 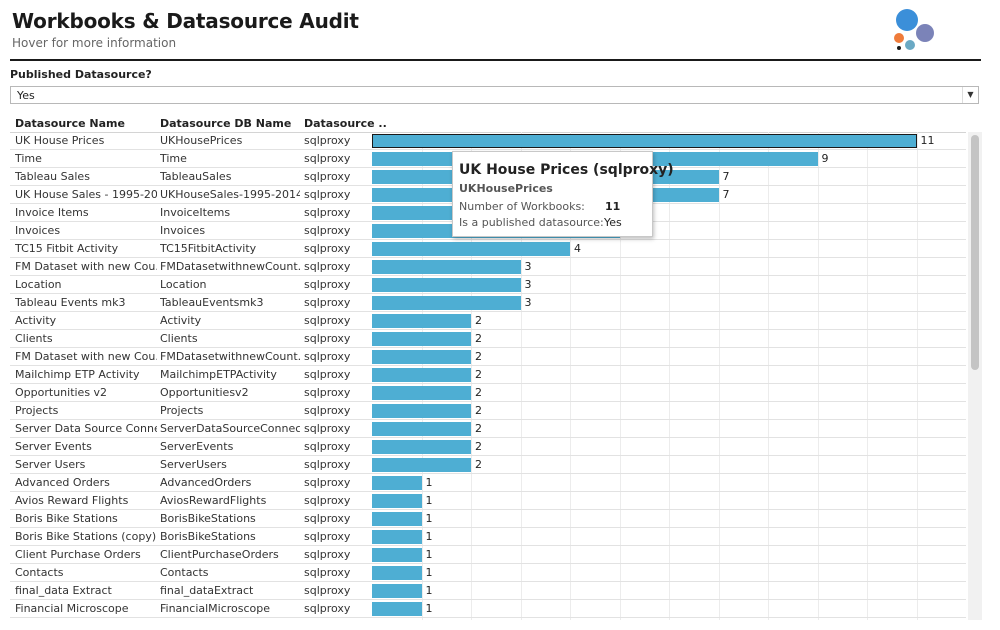 I want to click on logo-dot-blue, so click(x=907, y=20).